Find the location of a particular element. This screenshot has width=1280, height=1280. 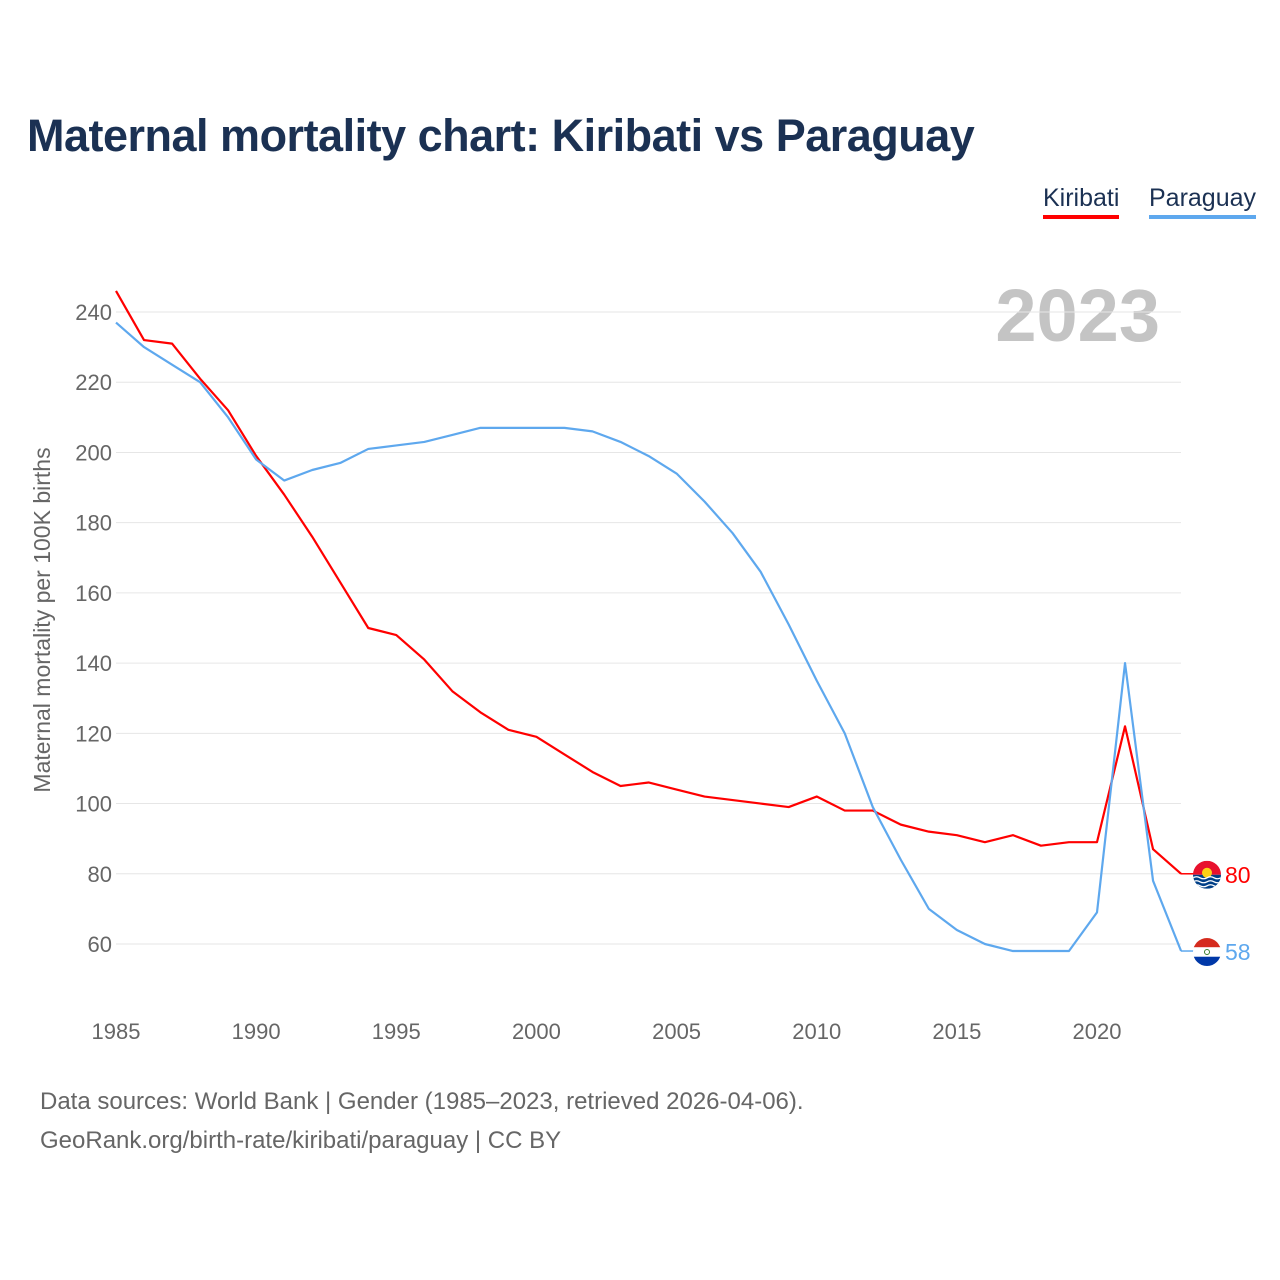

year-watermark: 2023 is located at coordinates (1077, 315).